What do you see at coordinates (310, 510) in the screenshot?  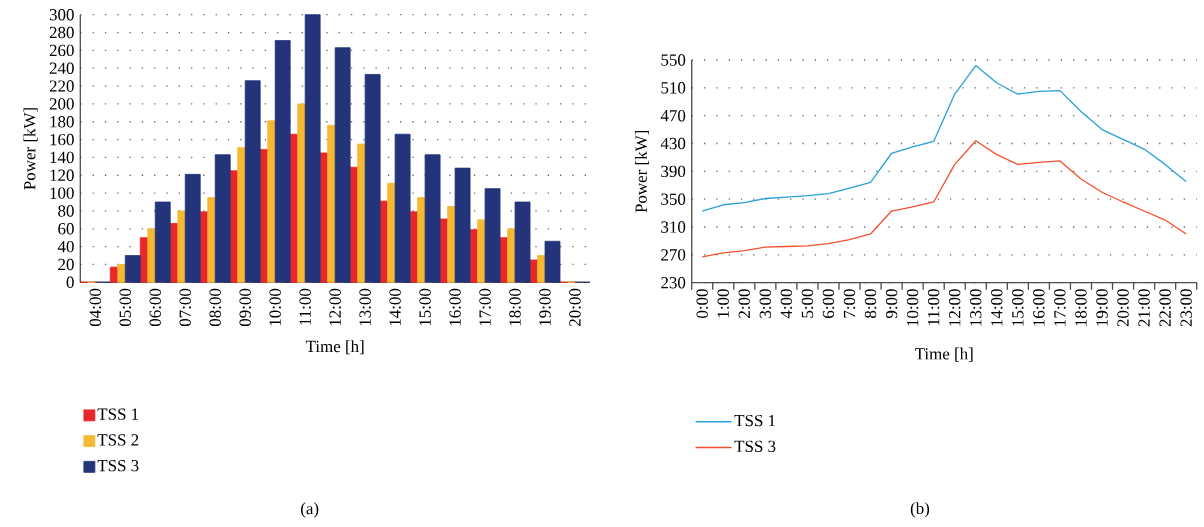 I see `text: (a)` at bounding box center [310, 510].